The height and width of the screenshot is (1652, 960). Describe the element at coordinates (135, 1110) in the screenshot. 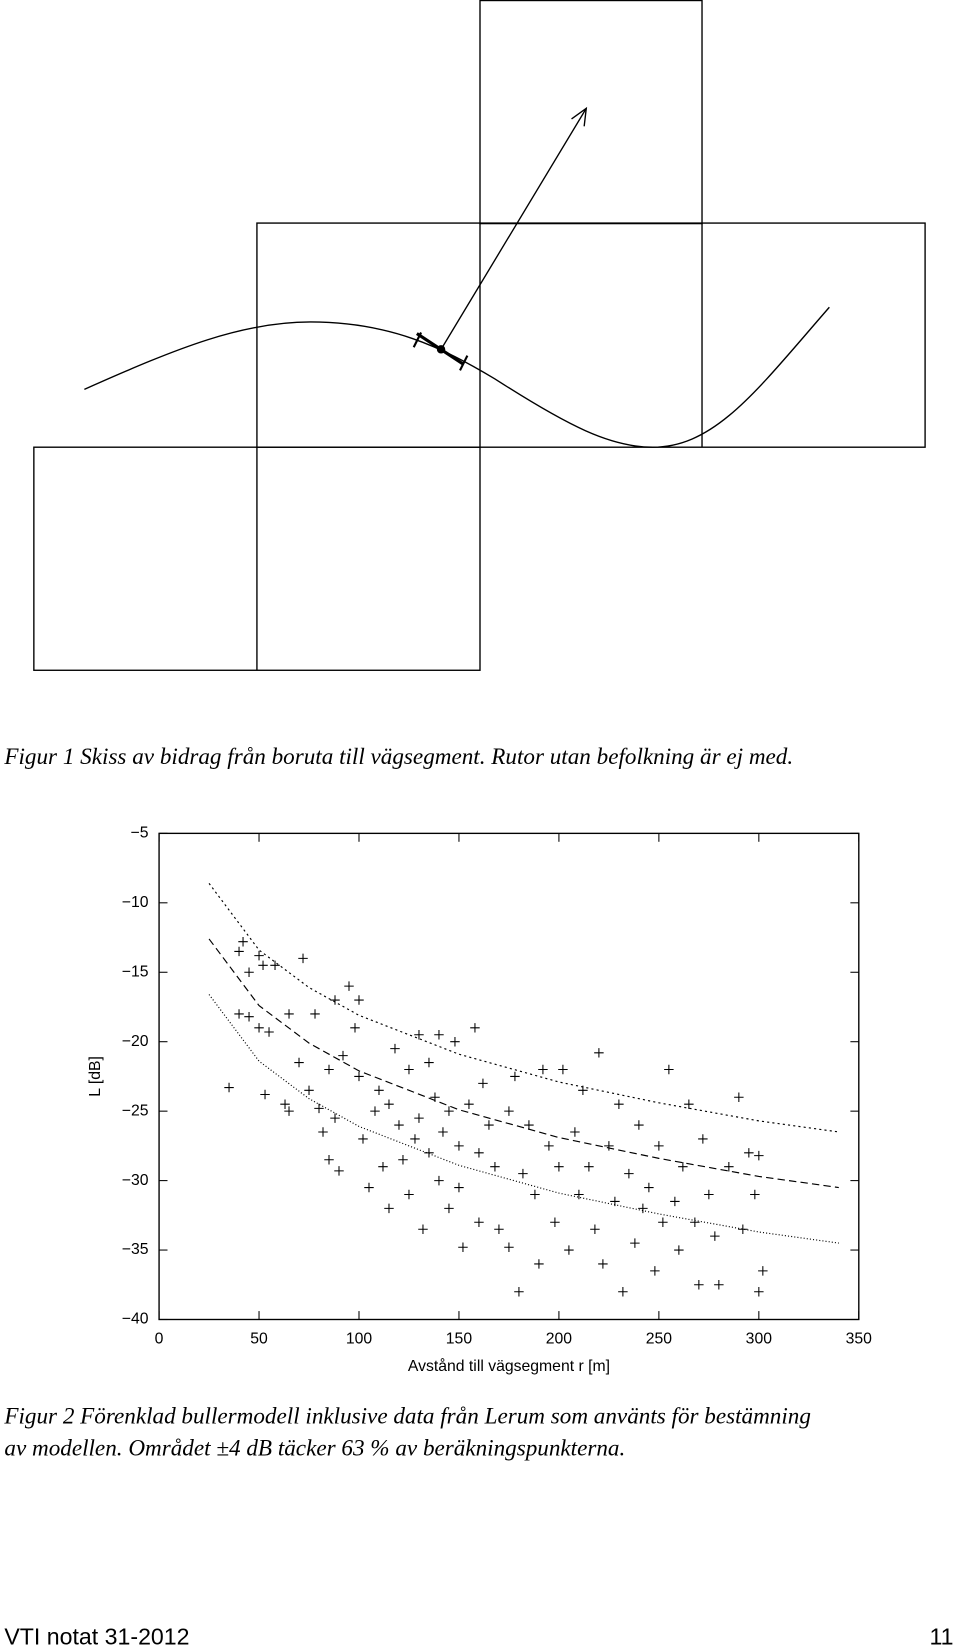

I see `y-tick-label: −25` at that location.